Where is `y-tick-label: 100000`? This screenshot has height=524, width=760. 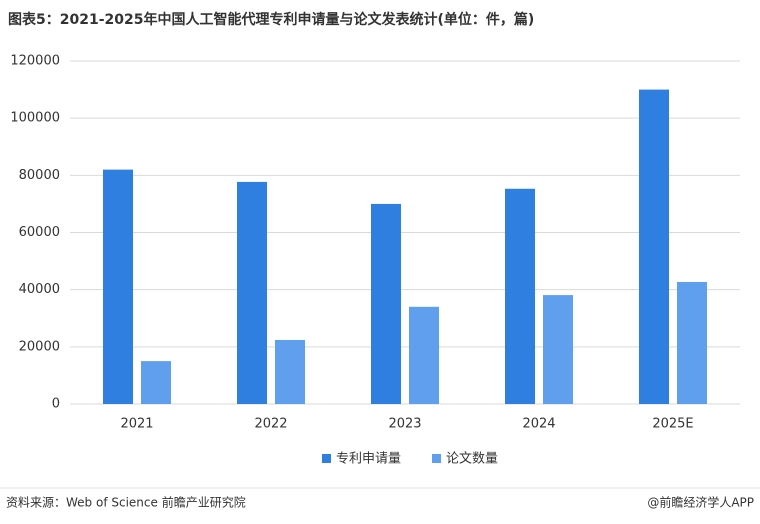
y-tick-label: 100000 is located at coordinates (35, 118).